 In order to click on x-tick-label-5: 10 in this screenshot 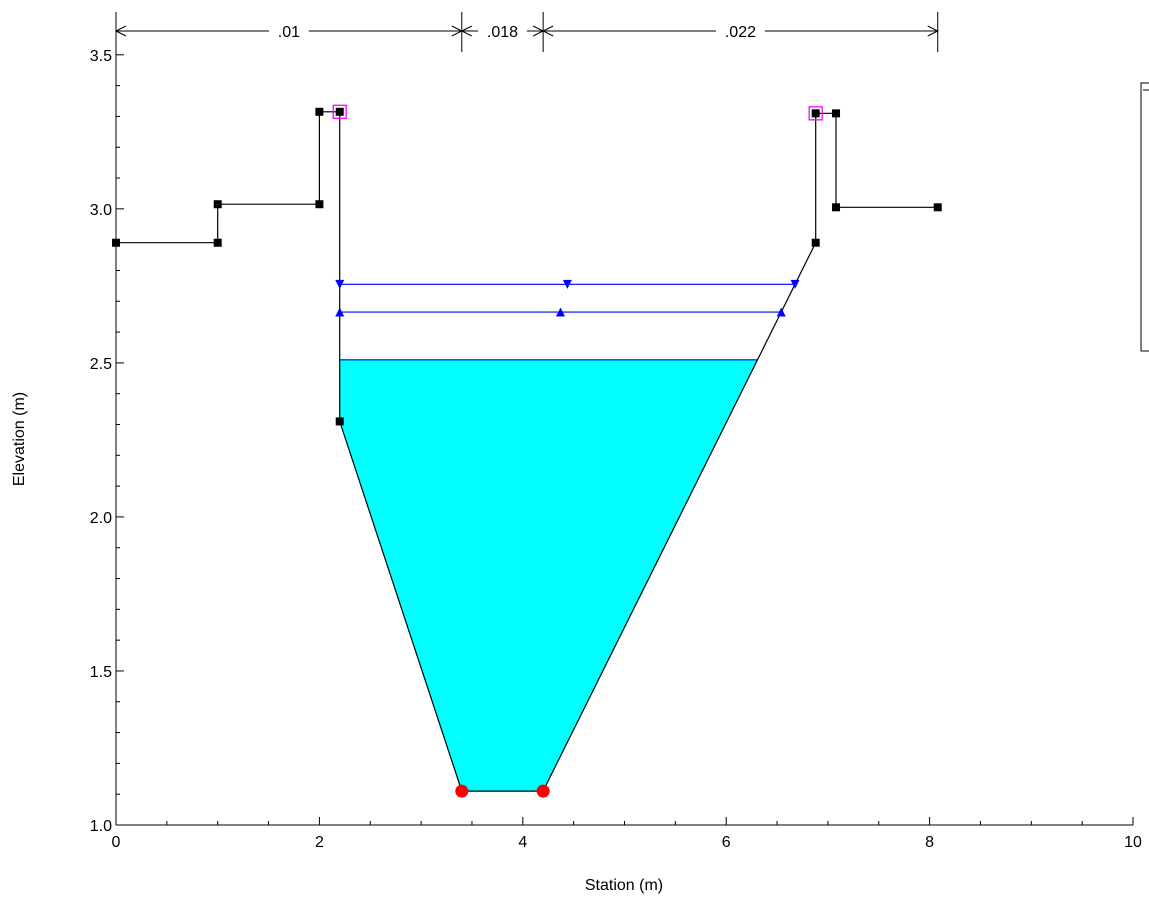, I will do `click(1133, 842)`.